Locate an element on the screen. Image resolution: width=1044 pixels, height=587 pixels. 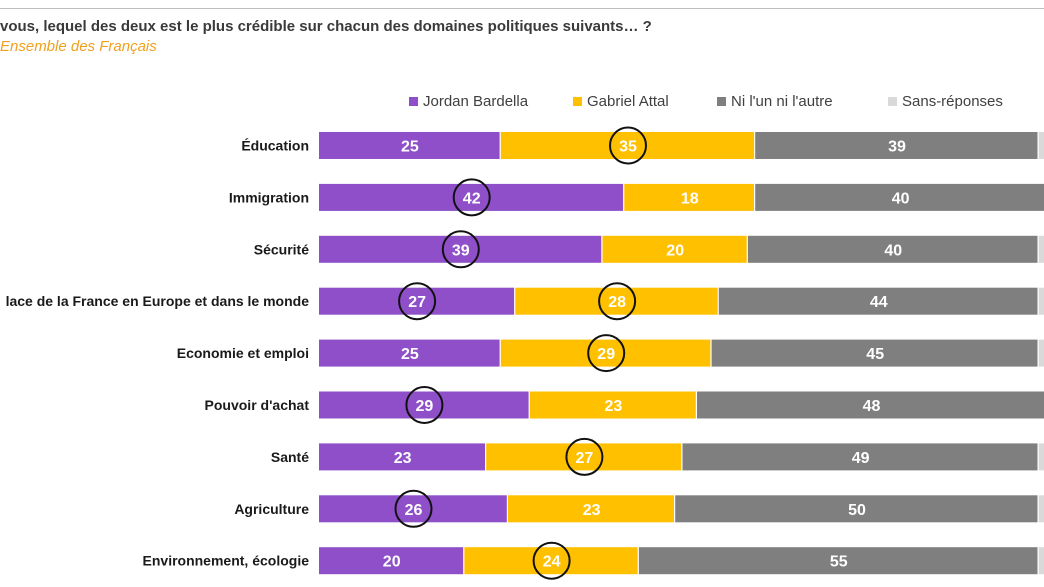
category-label: Éducation is located at coordinates (275, 146).